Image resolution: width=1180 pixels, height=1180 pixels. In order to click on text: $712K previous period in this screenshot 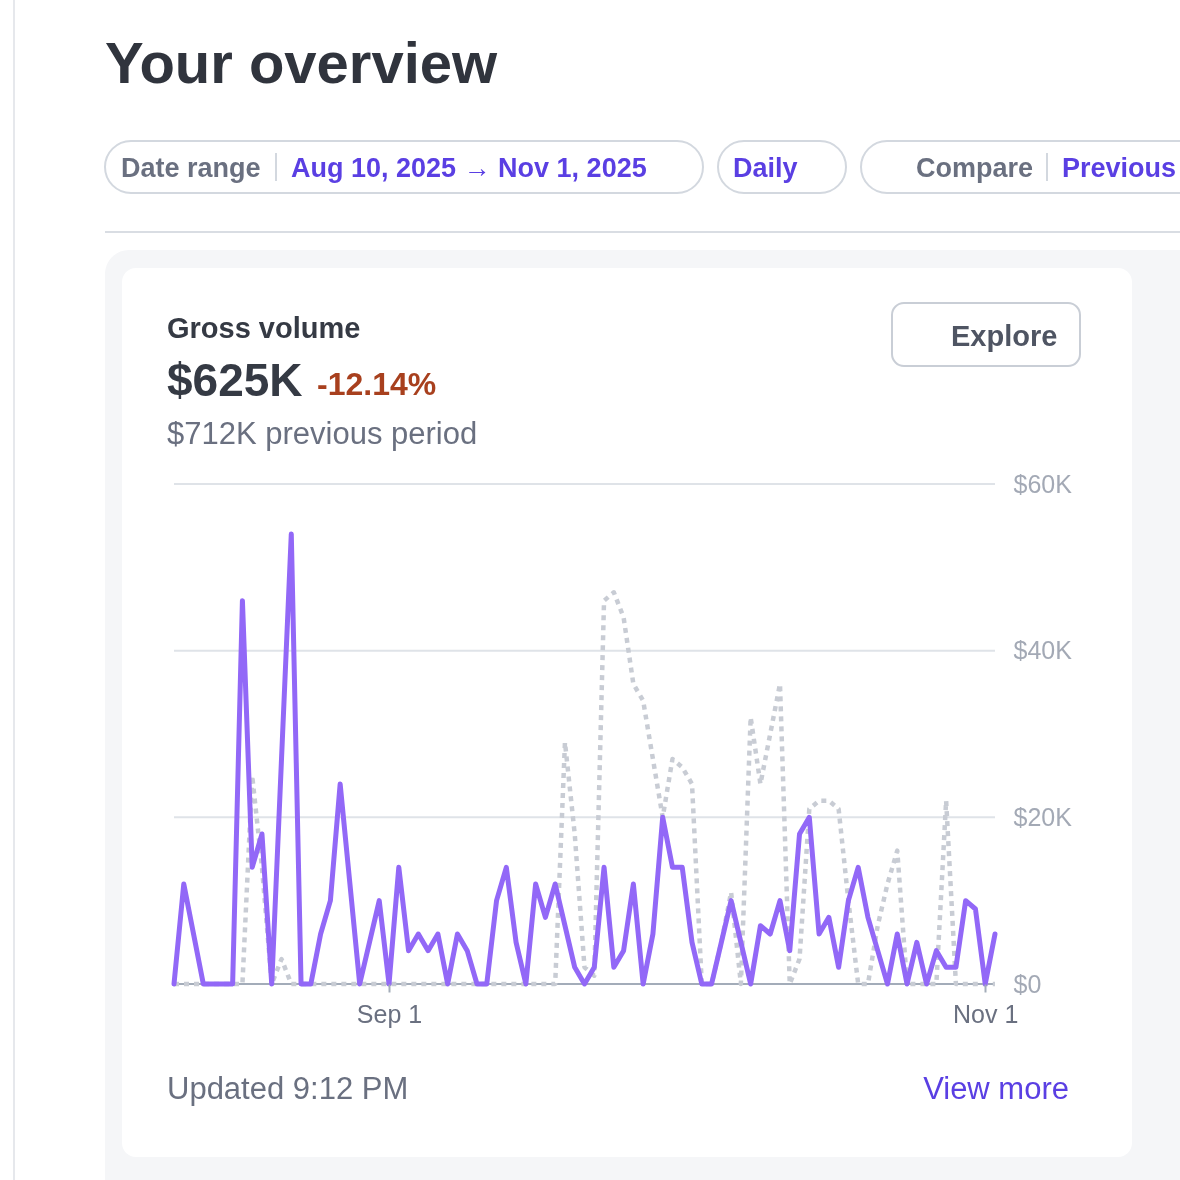, I will do `click(322, 433)`.